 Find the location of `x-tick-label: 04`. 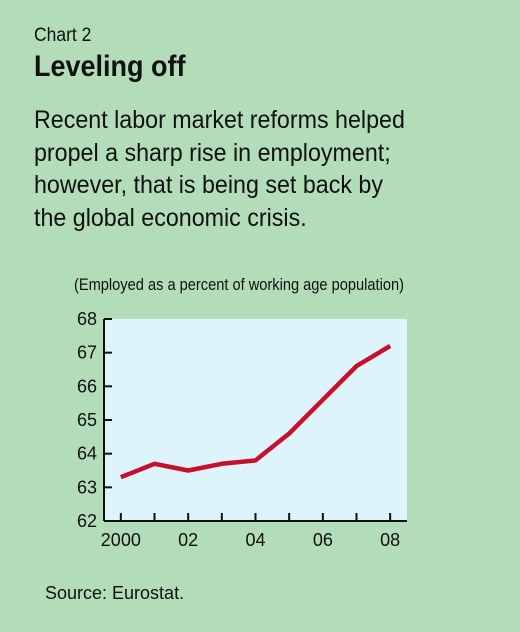

x-tick-label: 04 is located at coordinates (255, 540).